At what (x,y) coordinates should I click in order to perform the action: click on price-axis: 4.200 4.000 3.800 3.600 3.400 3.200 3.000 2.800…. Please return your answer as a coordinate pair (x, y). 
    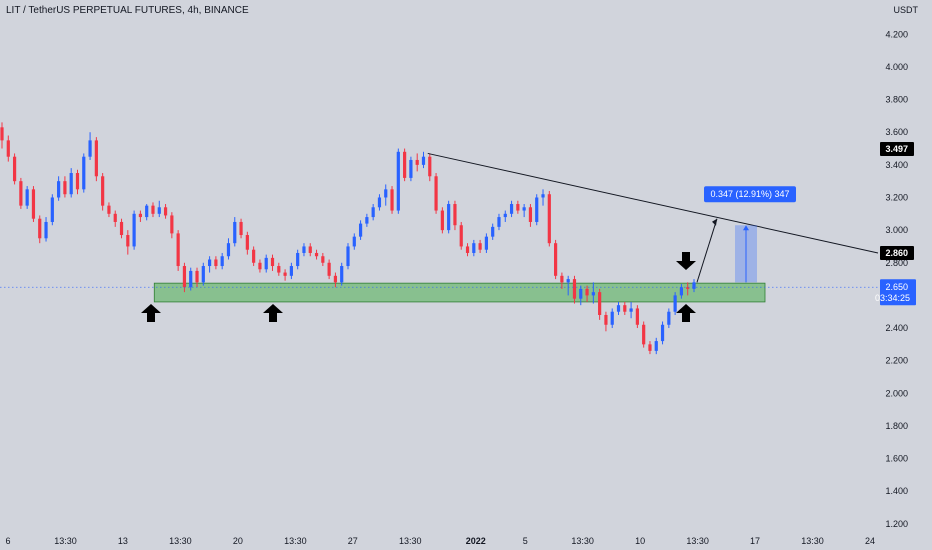
    Looking at the image, I should click on (895, 279).